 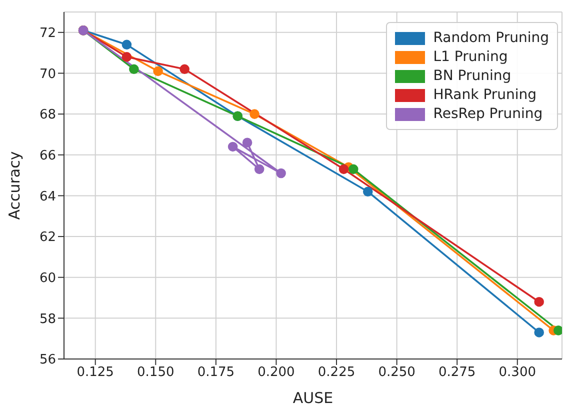 What do you see at coordinates (470, 57) in the screenshot?
I see `legend-label: L1 Pruning` at bounding box center [470, 57].